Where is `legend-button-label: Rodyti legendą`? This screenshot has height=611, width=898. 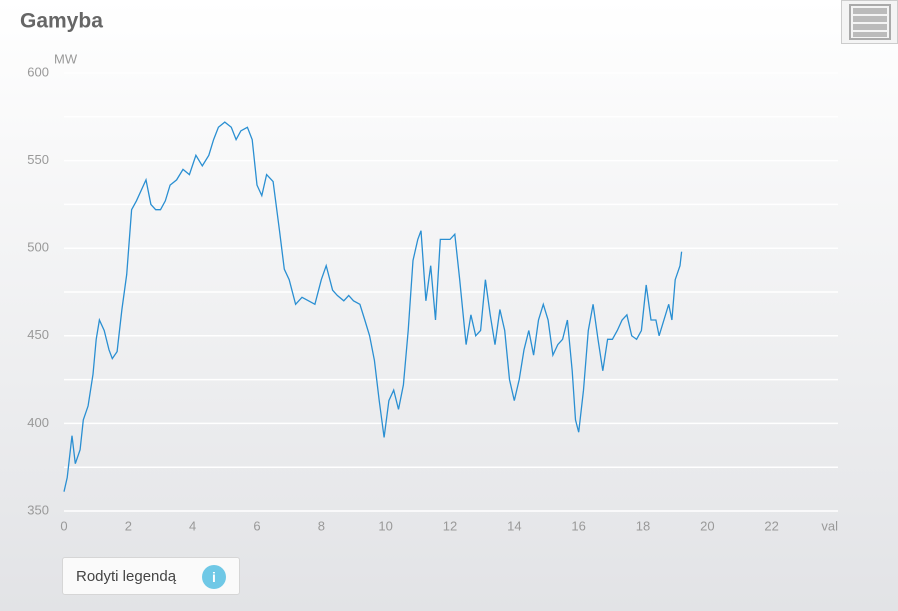
legend-button-label: Rodyti legendą is located at coordinates (126, 576).